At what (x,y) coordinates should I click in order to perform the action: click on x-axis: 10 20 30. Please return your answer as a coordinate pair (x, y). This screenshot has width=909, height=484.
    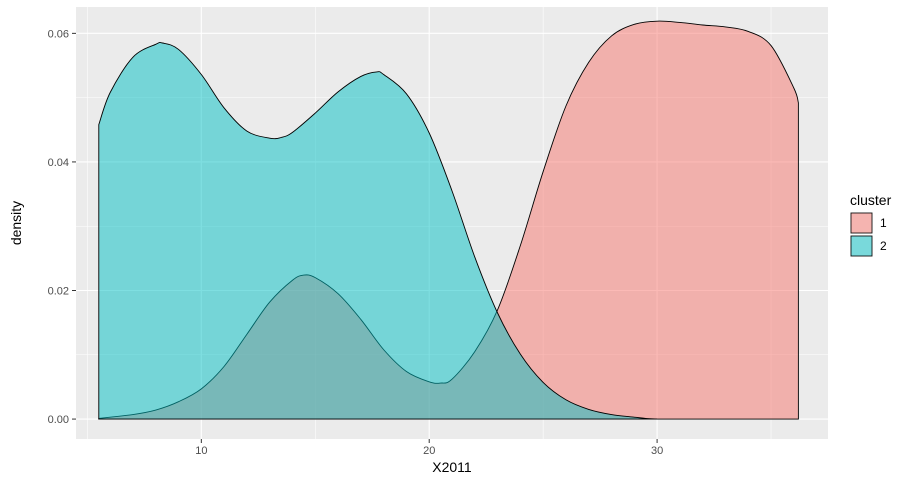
    Looking at the image, I should click on (429, 448).